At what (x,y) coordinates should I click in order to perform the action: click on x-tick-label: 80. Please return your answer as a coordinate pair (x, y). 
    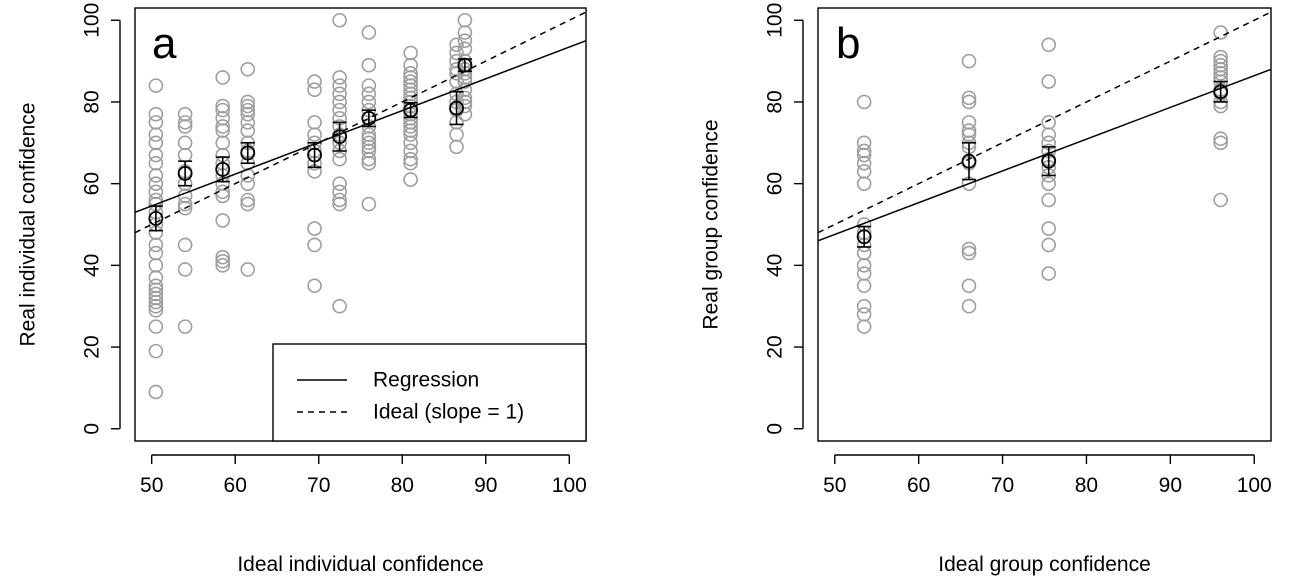
    Looking at the image, I should click on (402, 485).